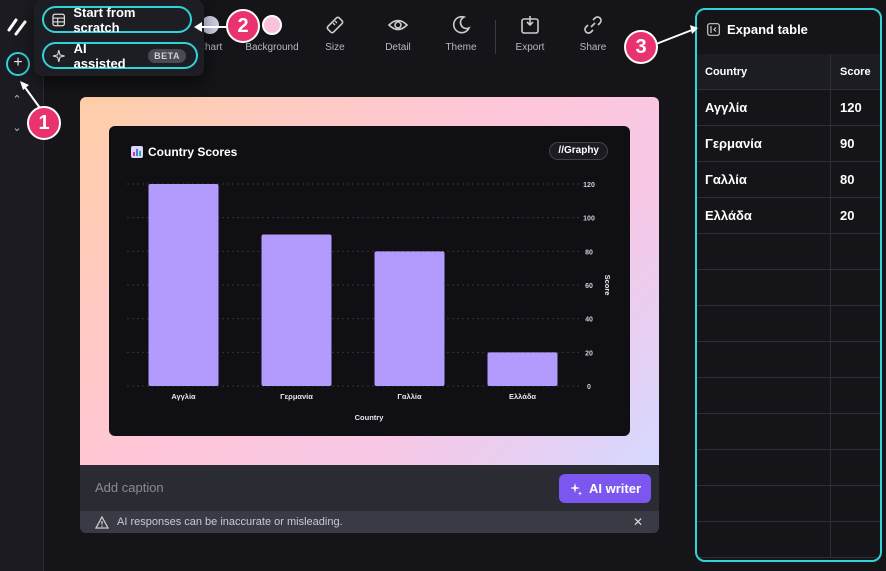 The image size is (886, 571). Describe the element at coordinates (855, 72) in the screenshot. I see `table-header-score: Score` at that location.